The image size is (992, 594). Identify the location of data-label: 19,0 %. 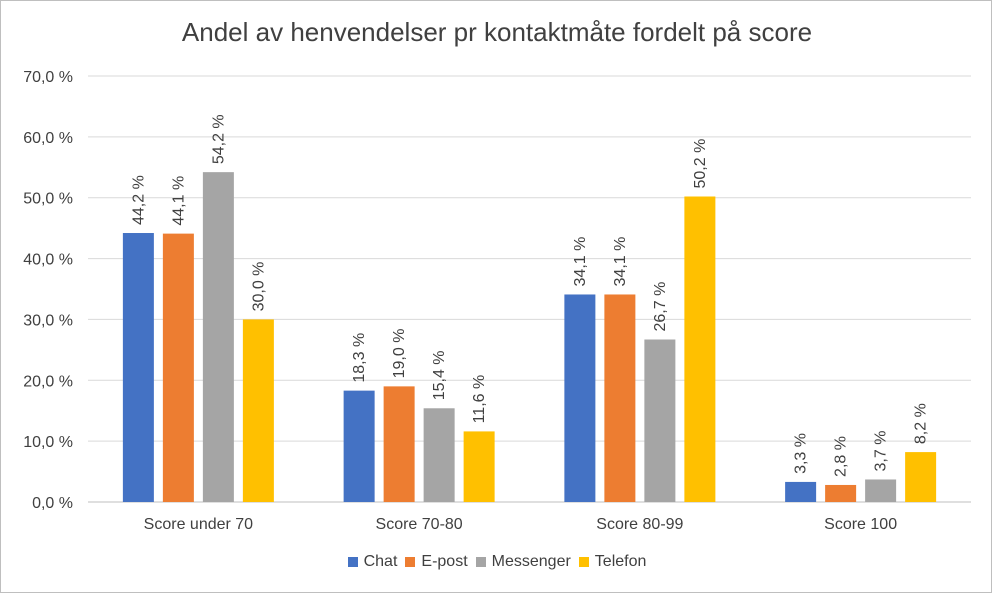
(399, 354).